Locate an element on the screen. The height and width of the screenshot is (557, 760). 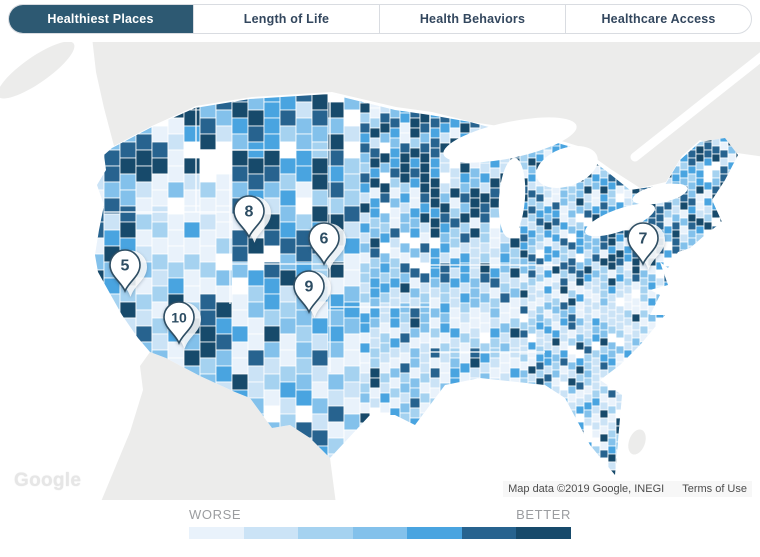
google-logo: Google is located at coordinates (48, 480).